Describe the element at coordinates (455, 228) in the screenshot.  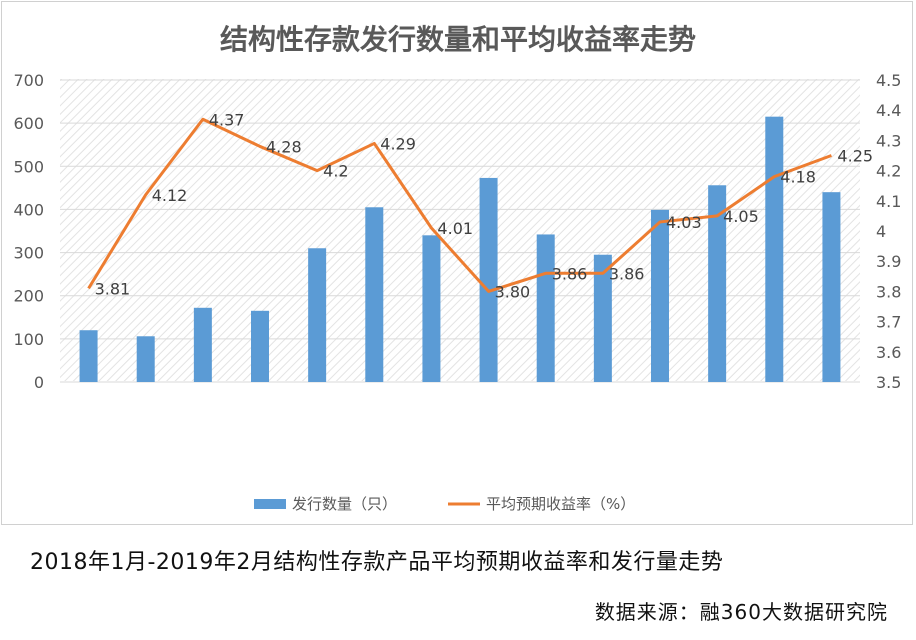
I see `line-data-label: 4.01` at that location.